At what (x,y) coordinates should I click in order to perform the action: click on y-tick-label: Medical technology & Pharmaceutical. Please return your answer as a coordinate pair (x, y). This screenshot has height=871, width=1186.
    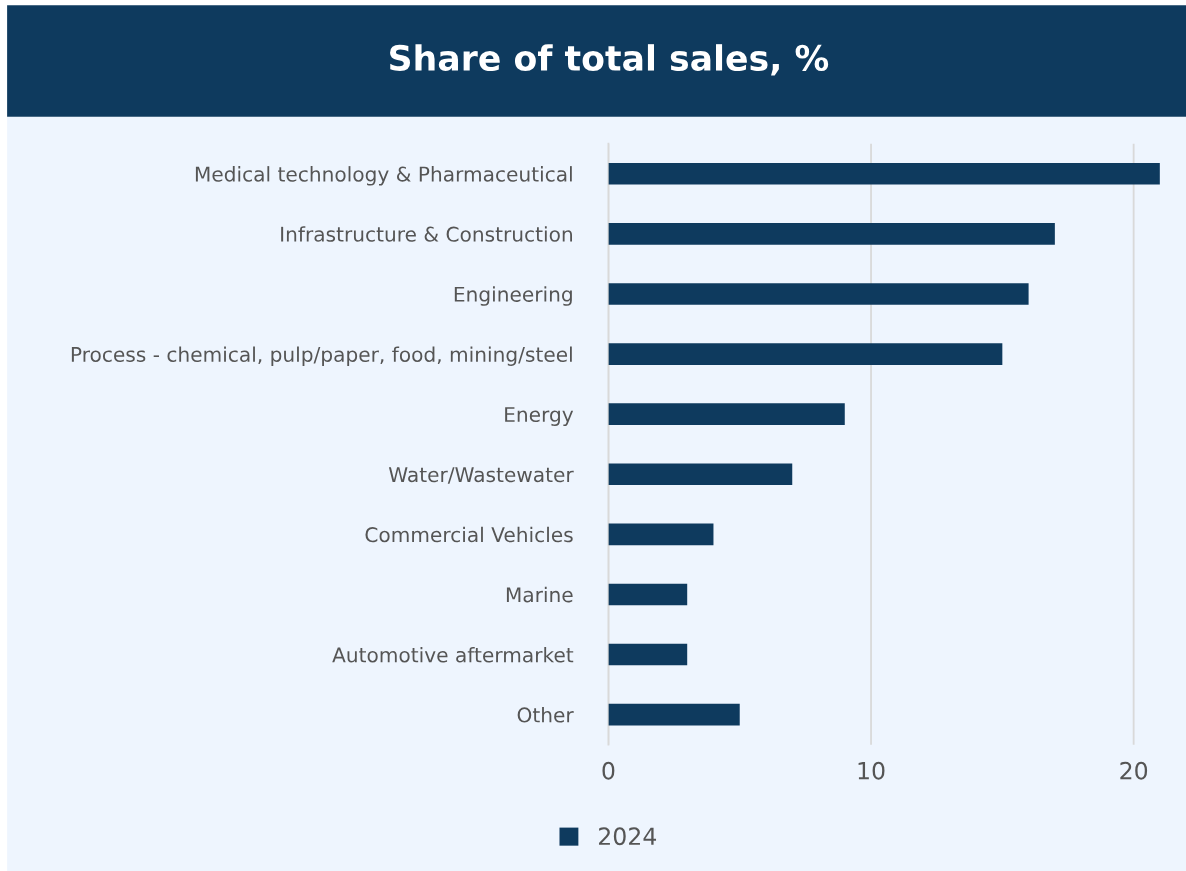
    Looking at the image, I should click on (383, 176).